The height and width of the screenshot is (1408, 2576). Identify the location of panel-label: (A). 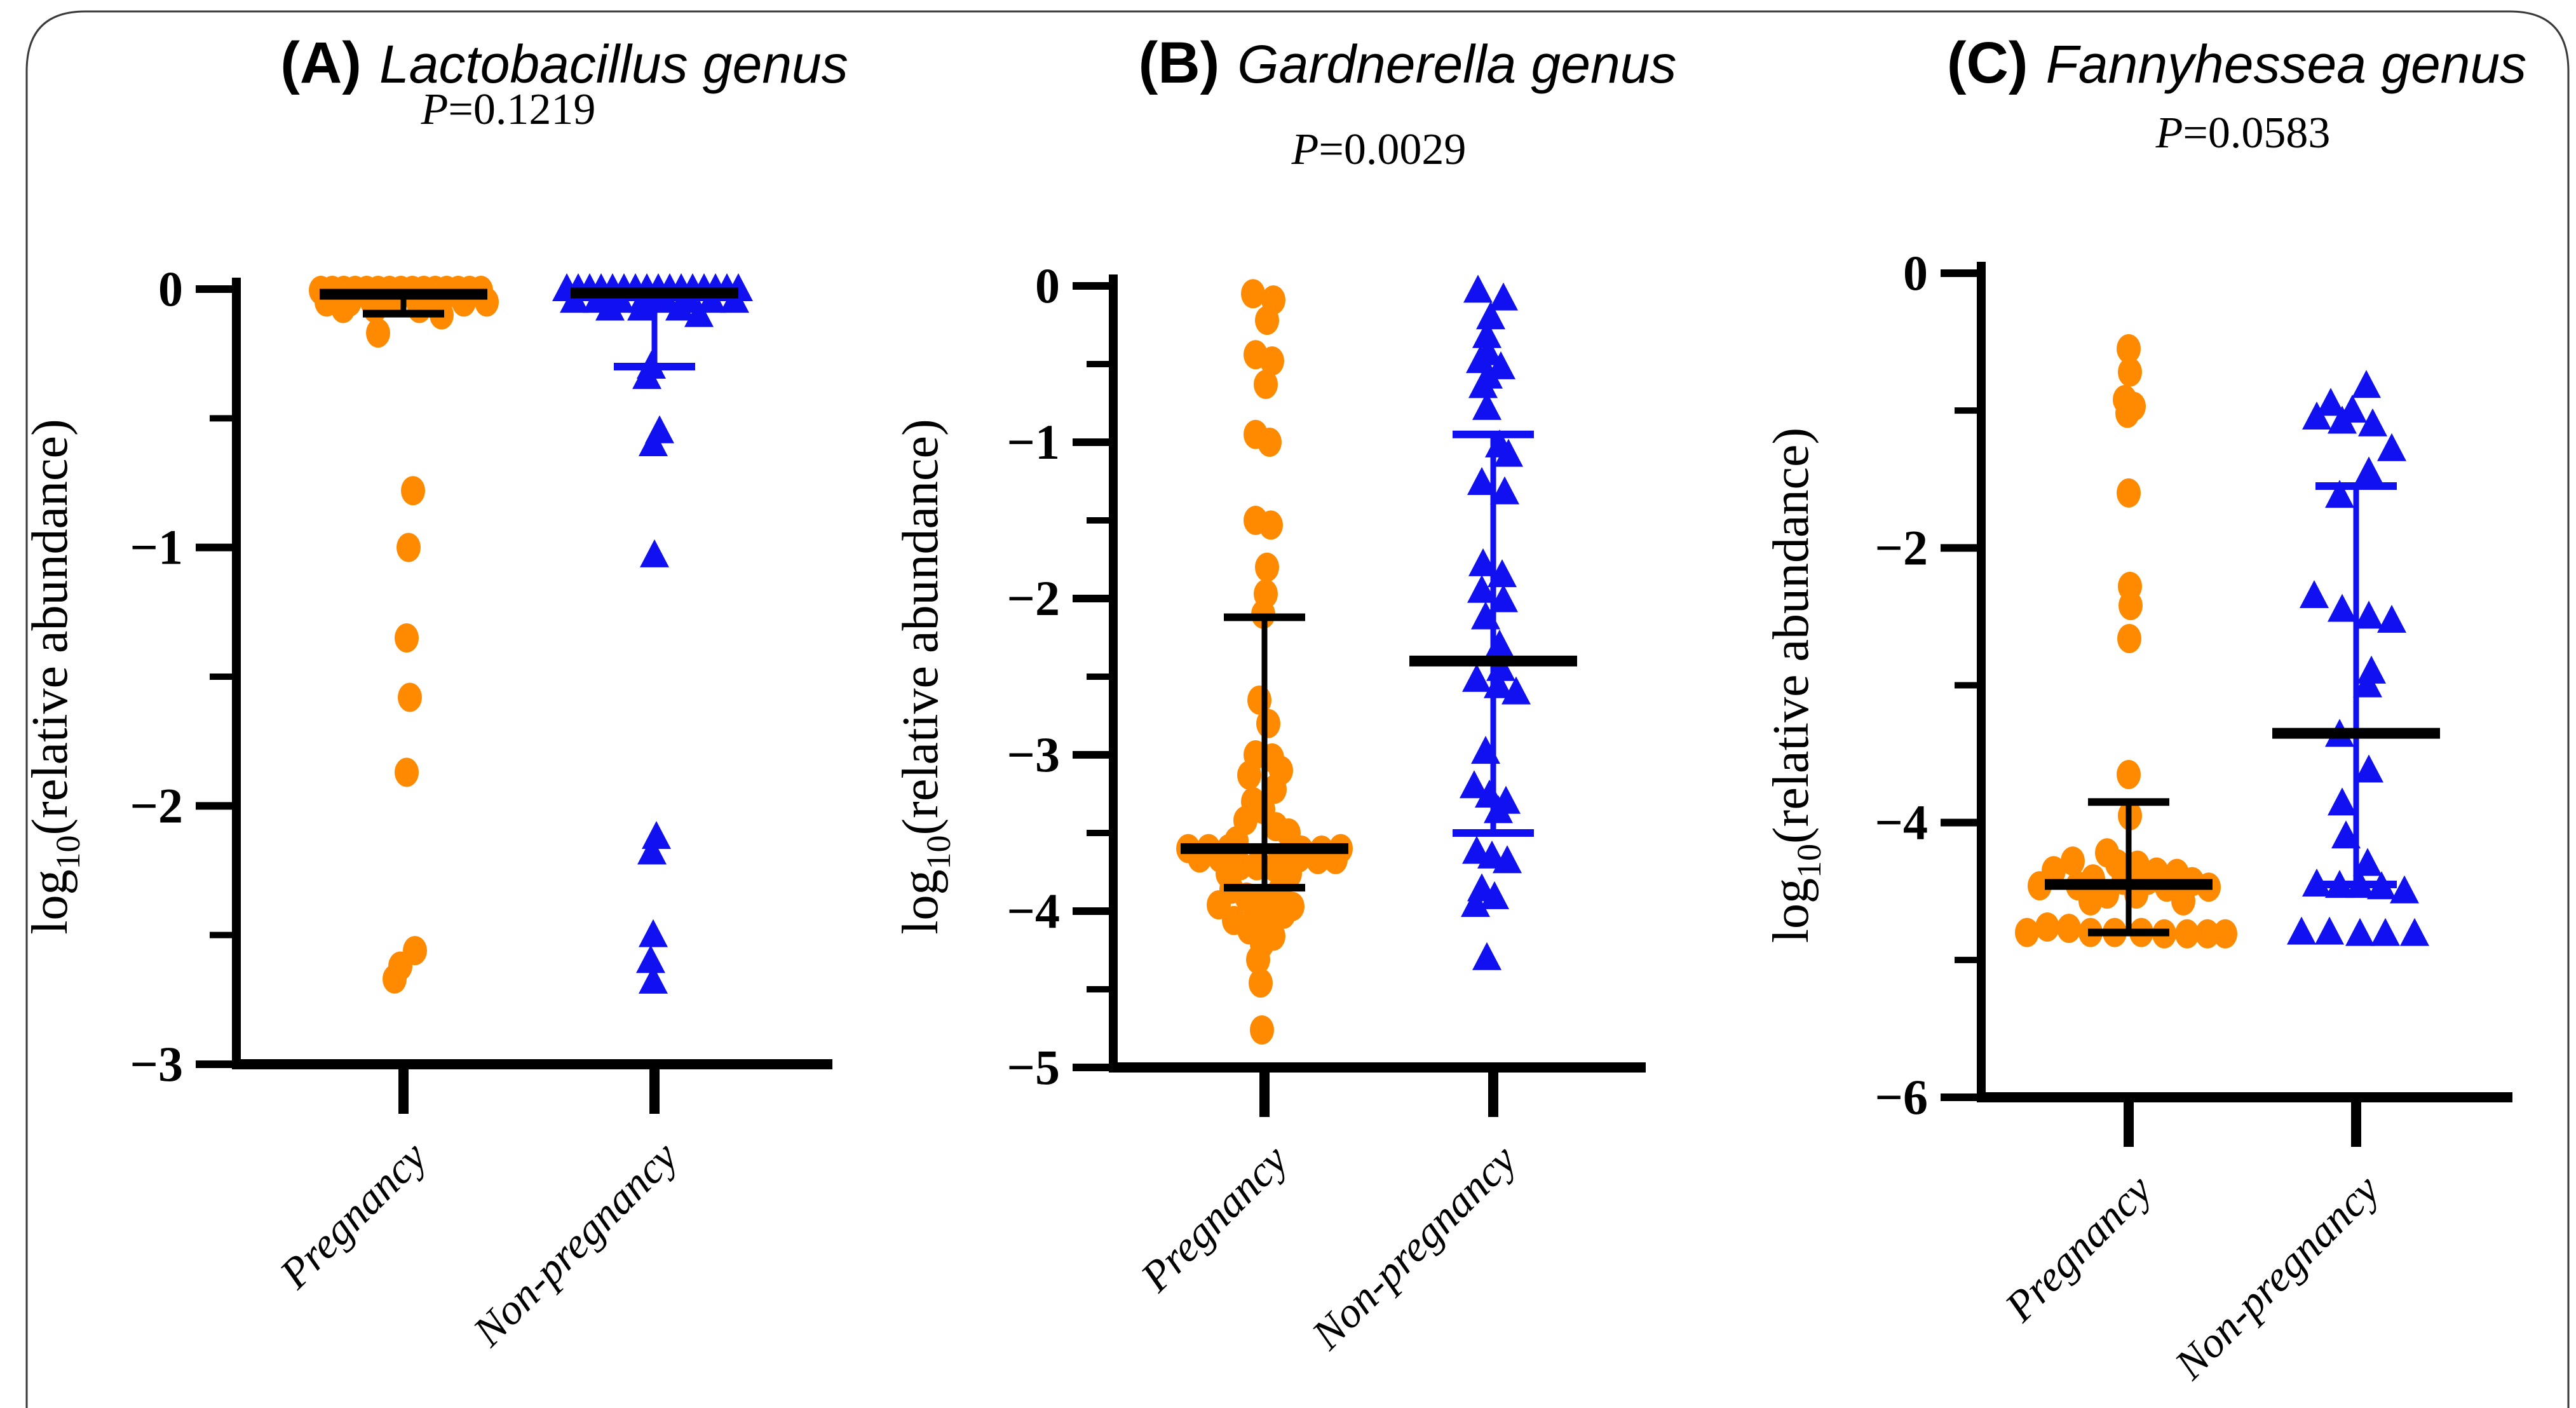
(321, 63).